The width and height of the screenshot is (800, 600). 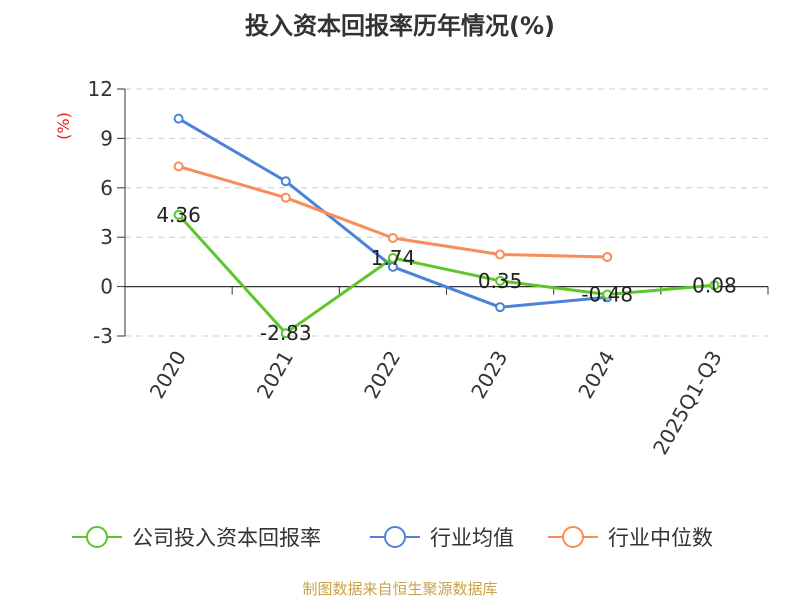 I want to click on x-tick-label: 2020, so click(x=168, y=375).